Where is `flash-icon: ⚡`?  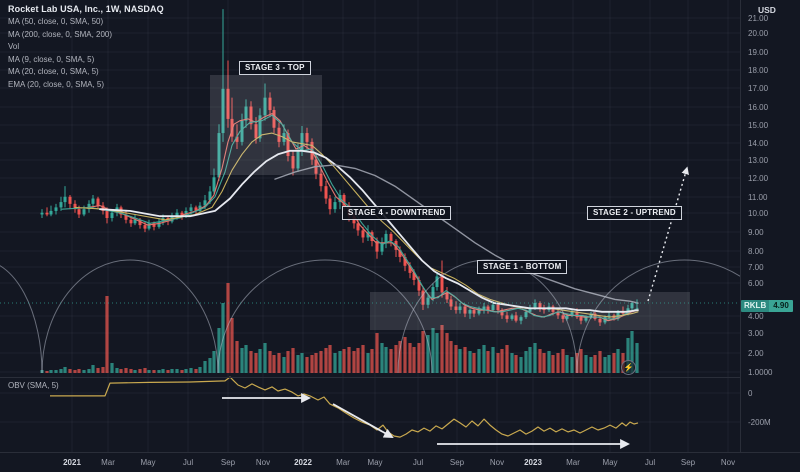 flash-icon: ⚡ is located at coordinates (628, 367).